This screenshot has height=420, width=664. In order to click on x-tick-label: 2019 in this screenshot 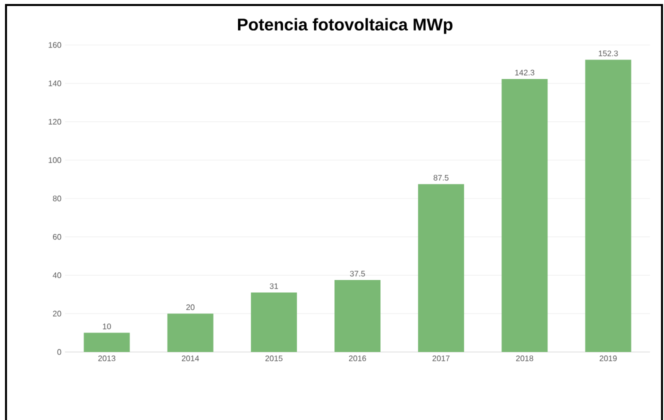, I will do `click(608, 359)`.